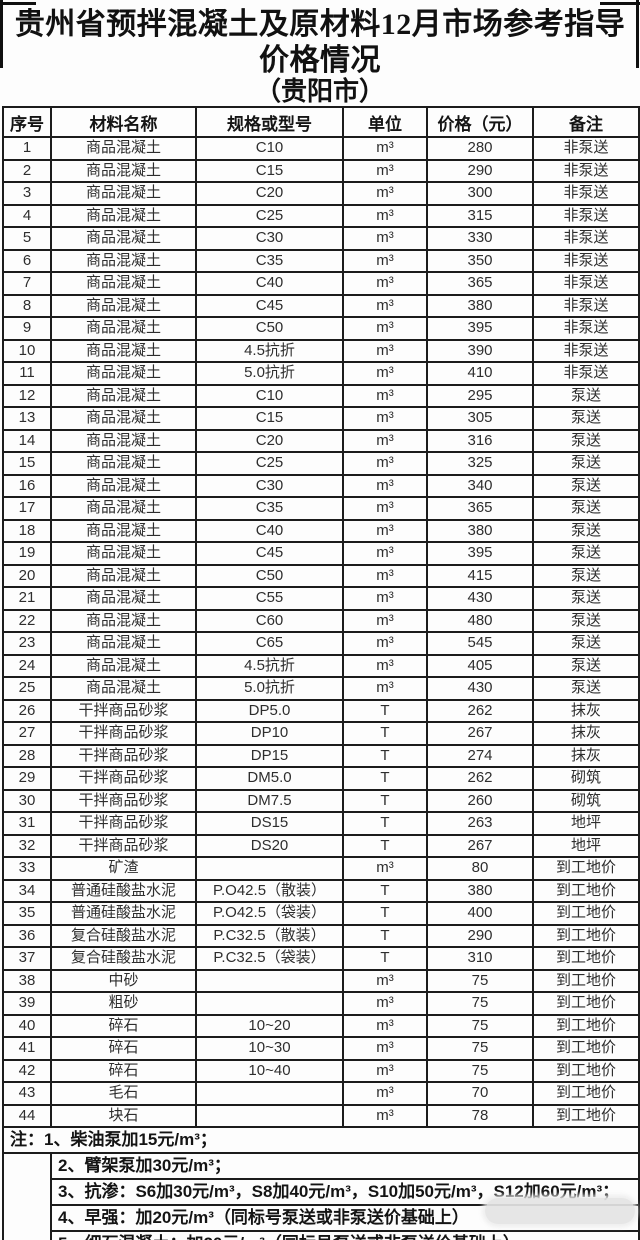 Image resolution: width=640 pixels, height=1240 pixels. Describe the element at coordinates (123, 1003) in the screenshot. I see `cell-material-name: 粗砂` at that location.